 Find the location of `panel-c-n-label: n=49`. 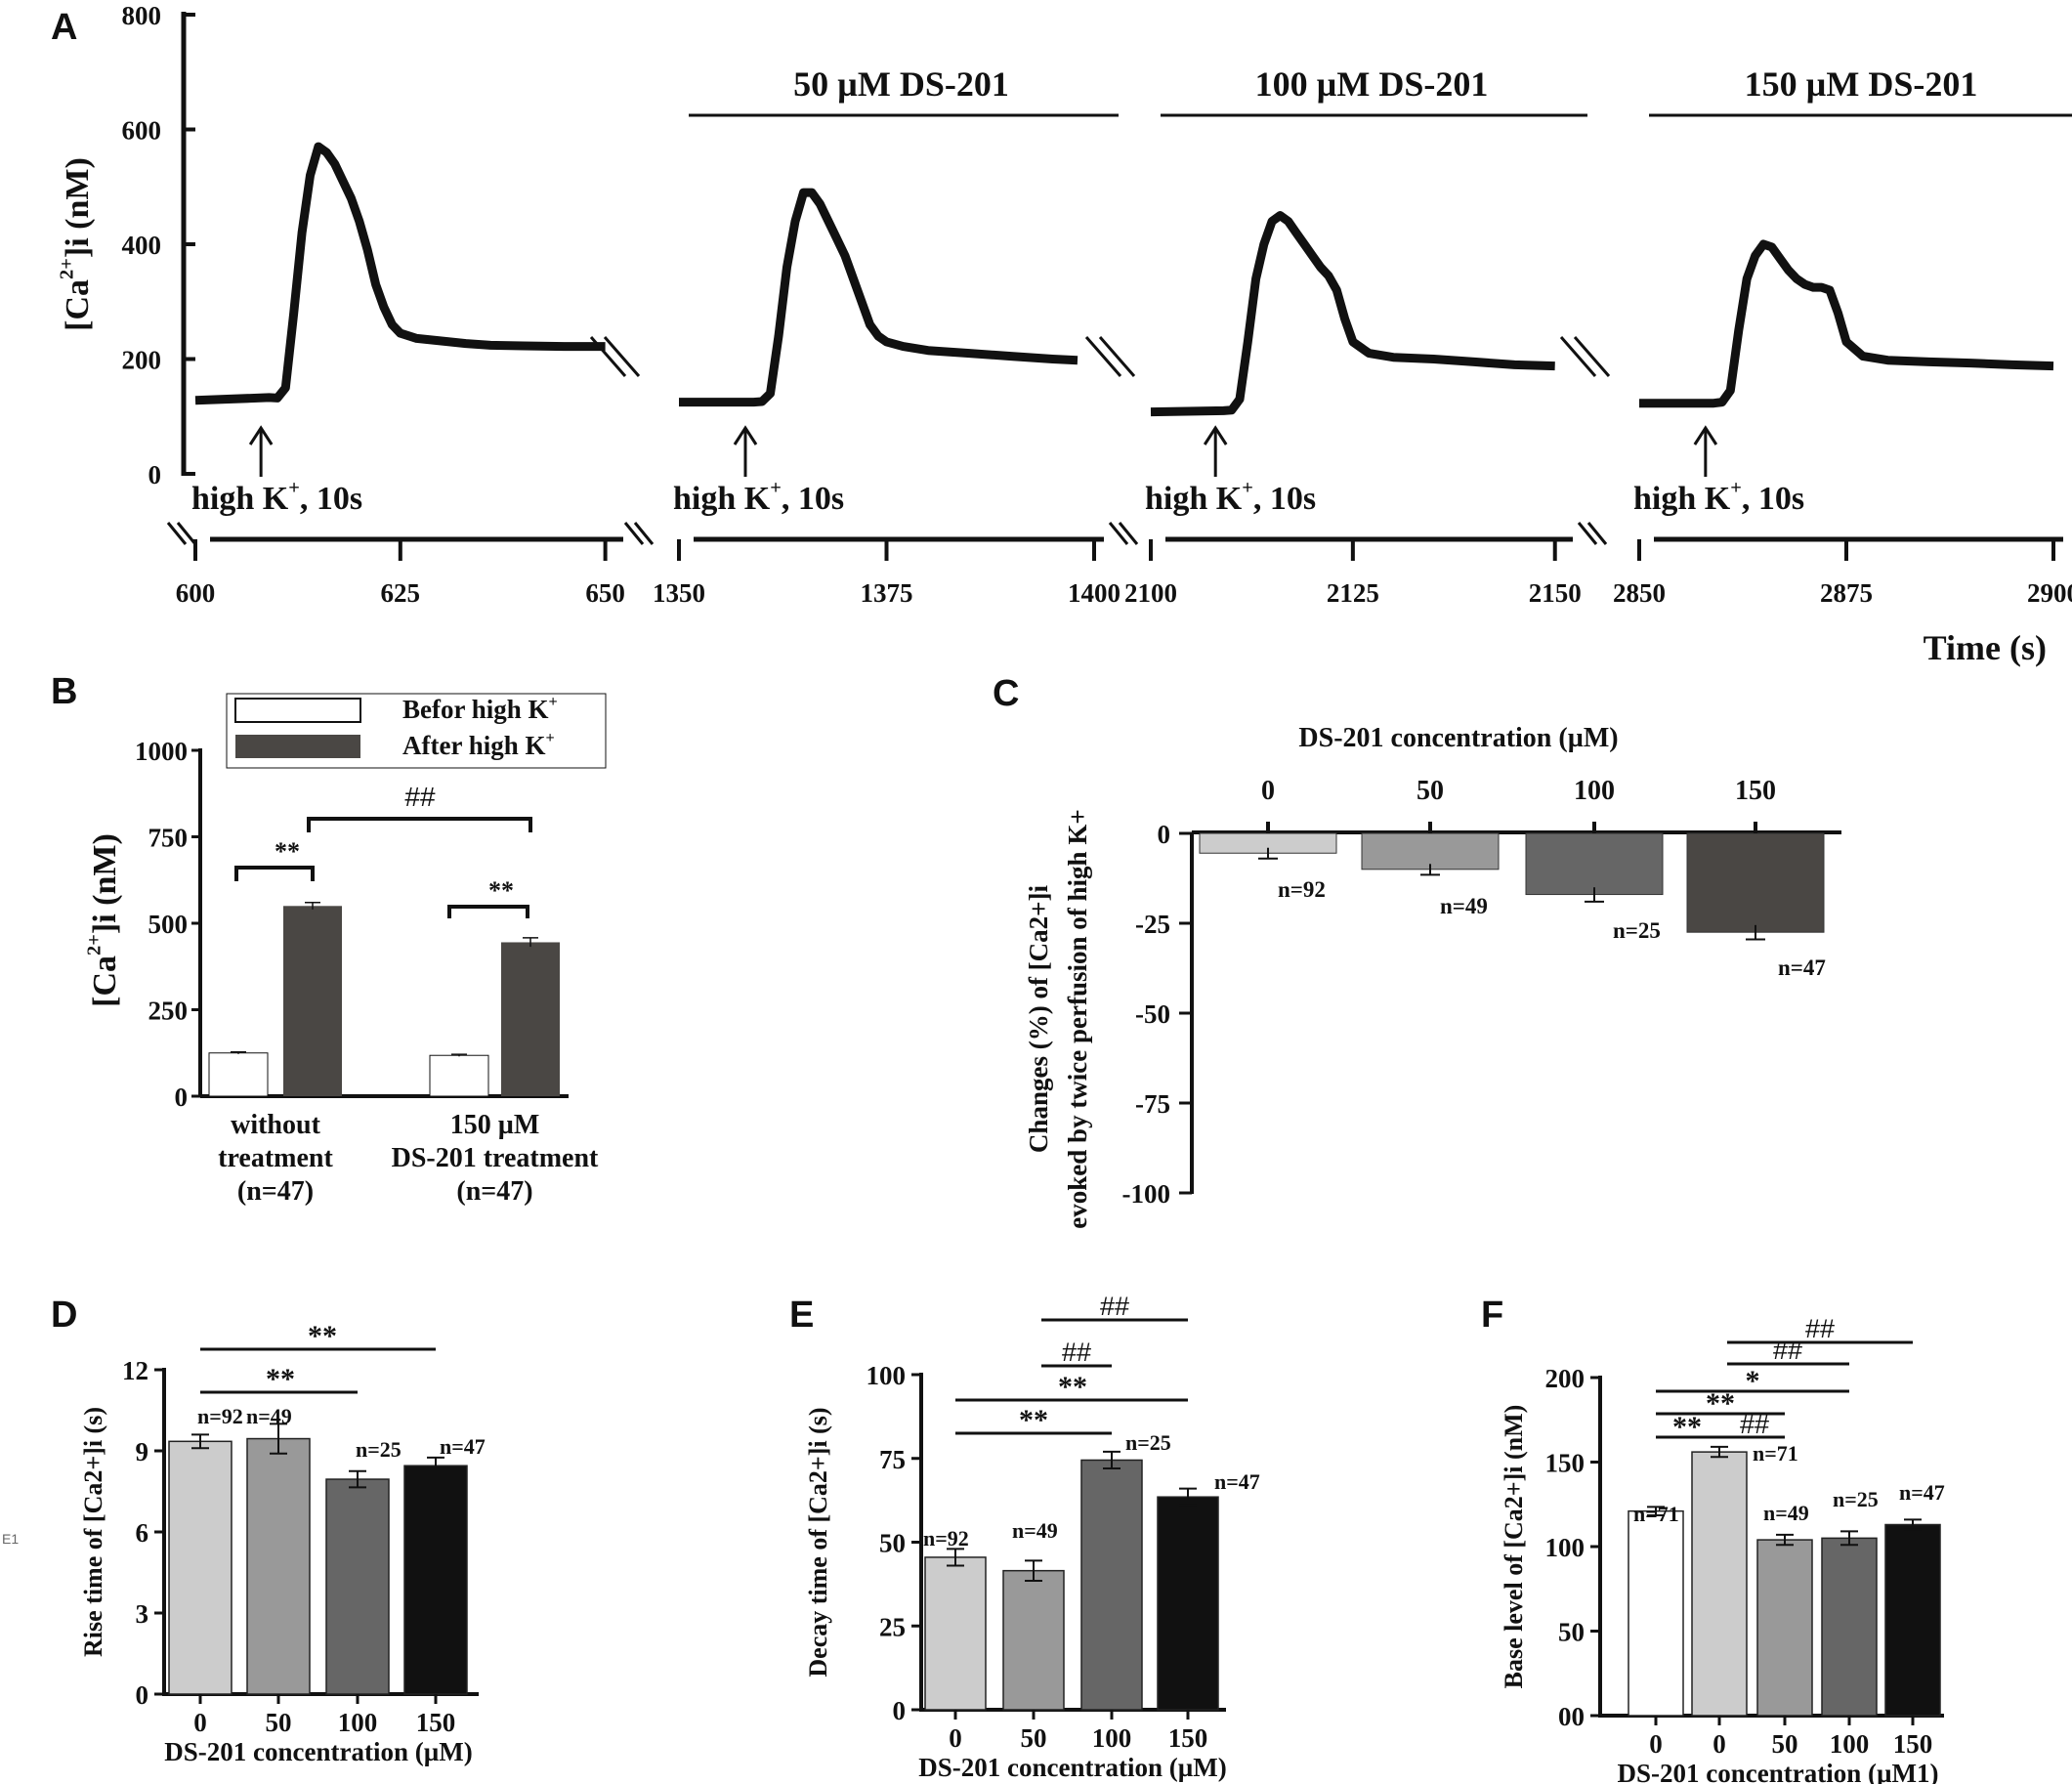

panel-c-n-label: n=49 is located at coordinates (1464, 906).